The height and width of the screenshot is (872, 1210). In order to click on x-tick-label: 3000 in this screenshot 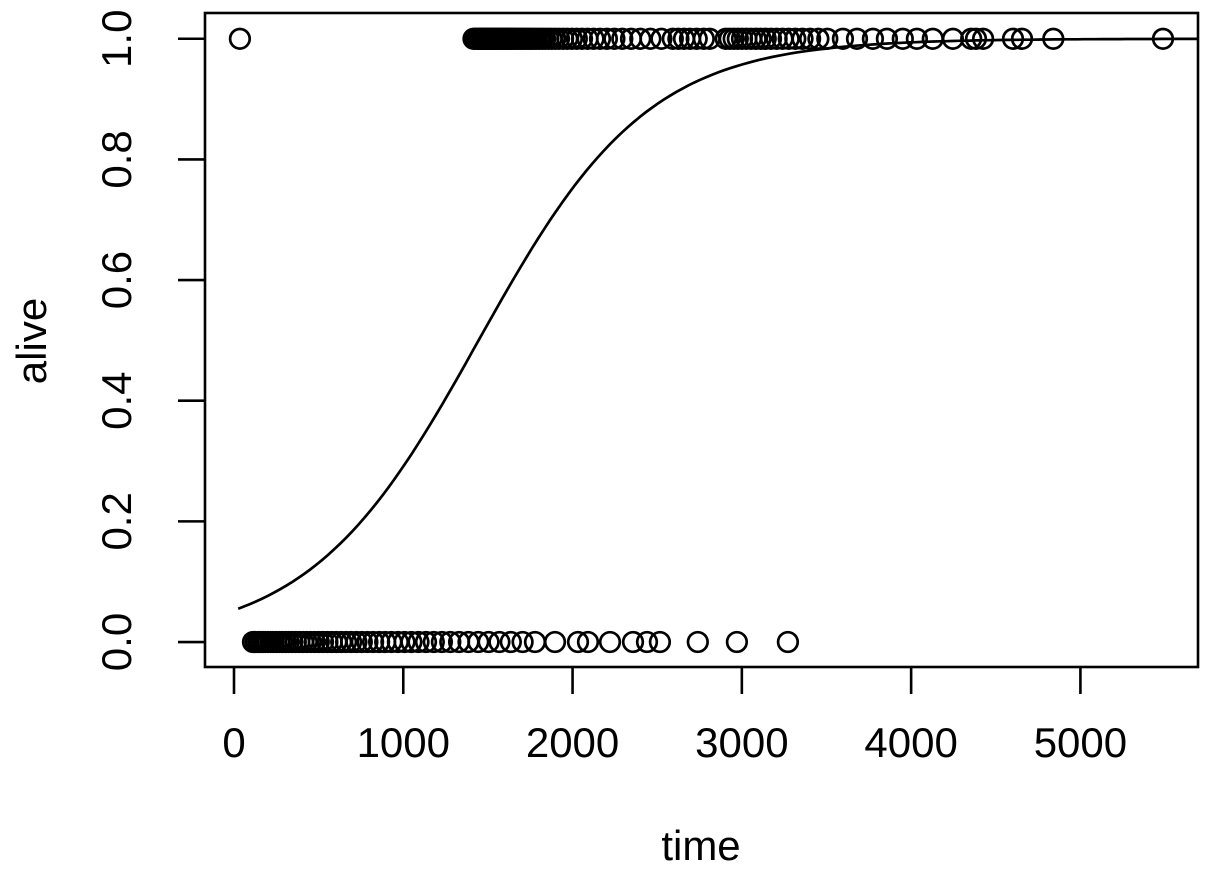, I will do `click(741, 742)`.